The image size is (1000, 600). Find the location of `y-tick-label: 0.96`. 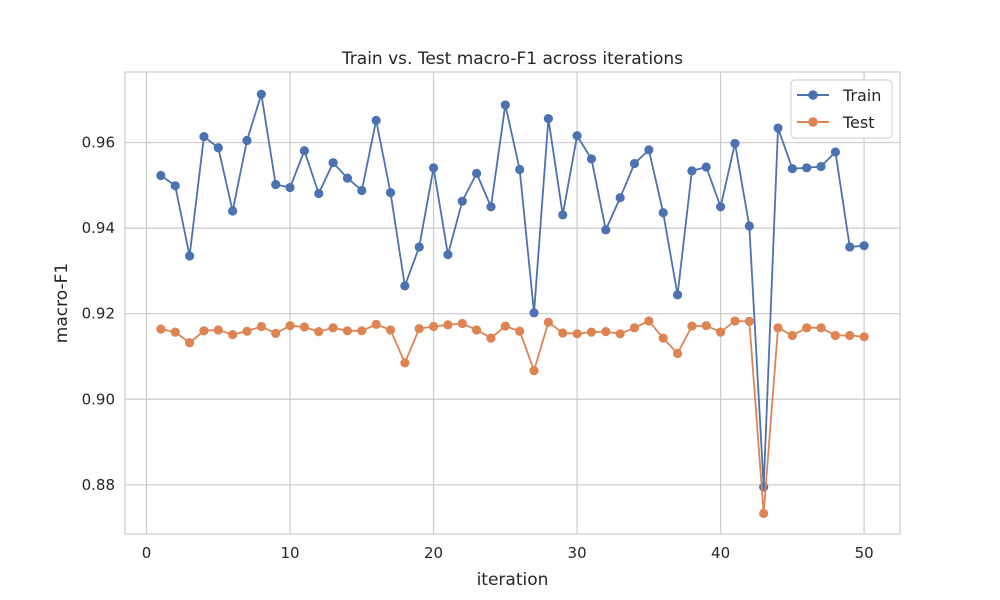

y-tick-label: 0.96 is located at coordinates (98, 143).